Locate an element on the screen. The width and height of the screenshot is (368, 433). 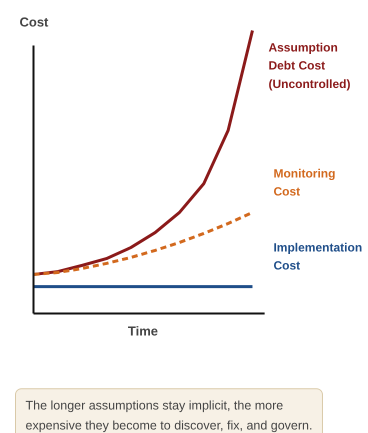
x-axis-title: Time is located at coordinates (143, 331).